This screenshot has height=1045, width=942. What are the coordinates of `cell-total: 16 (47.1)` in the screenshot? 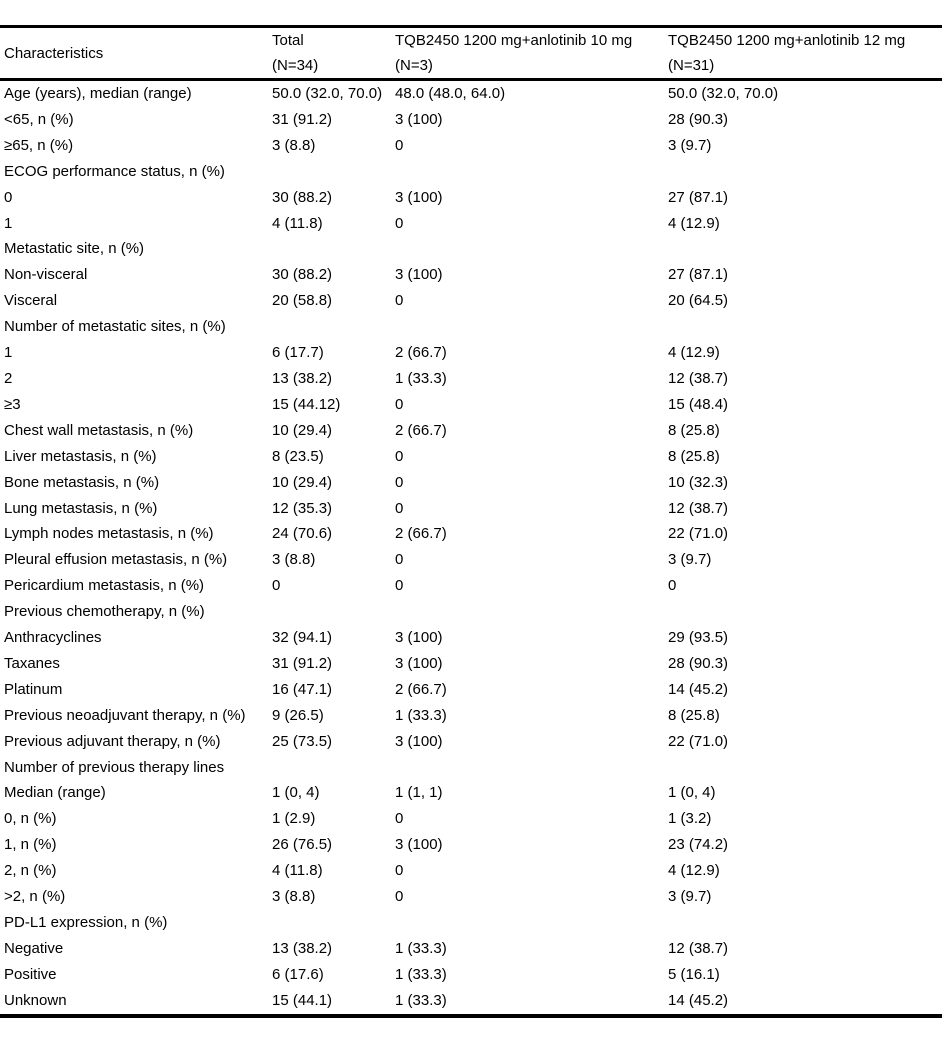 It's located at (302, 689).